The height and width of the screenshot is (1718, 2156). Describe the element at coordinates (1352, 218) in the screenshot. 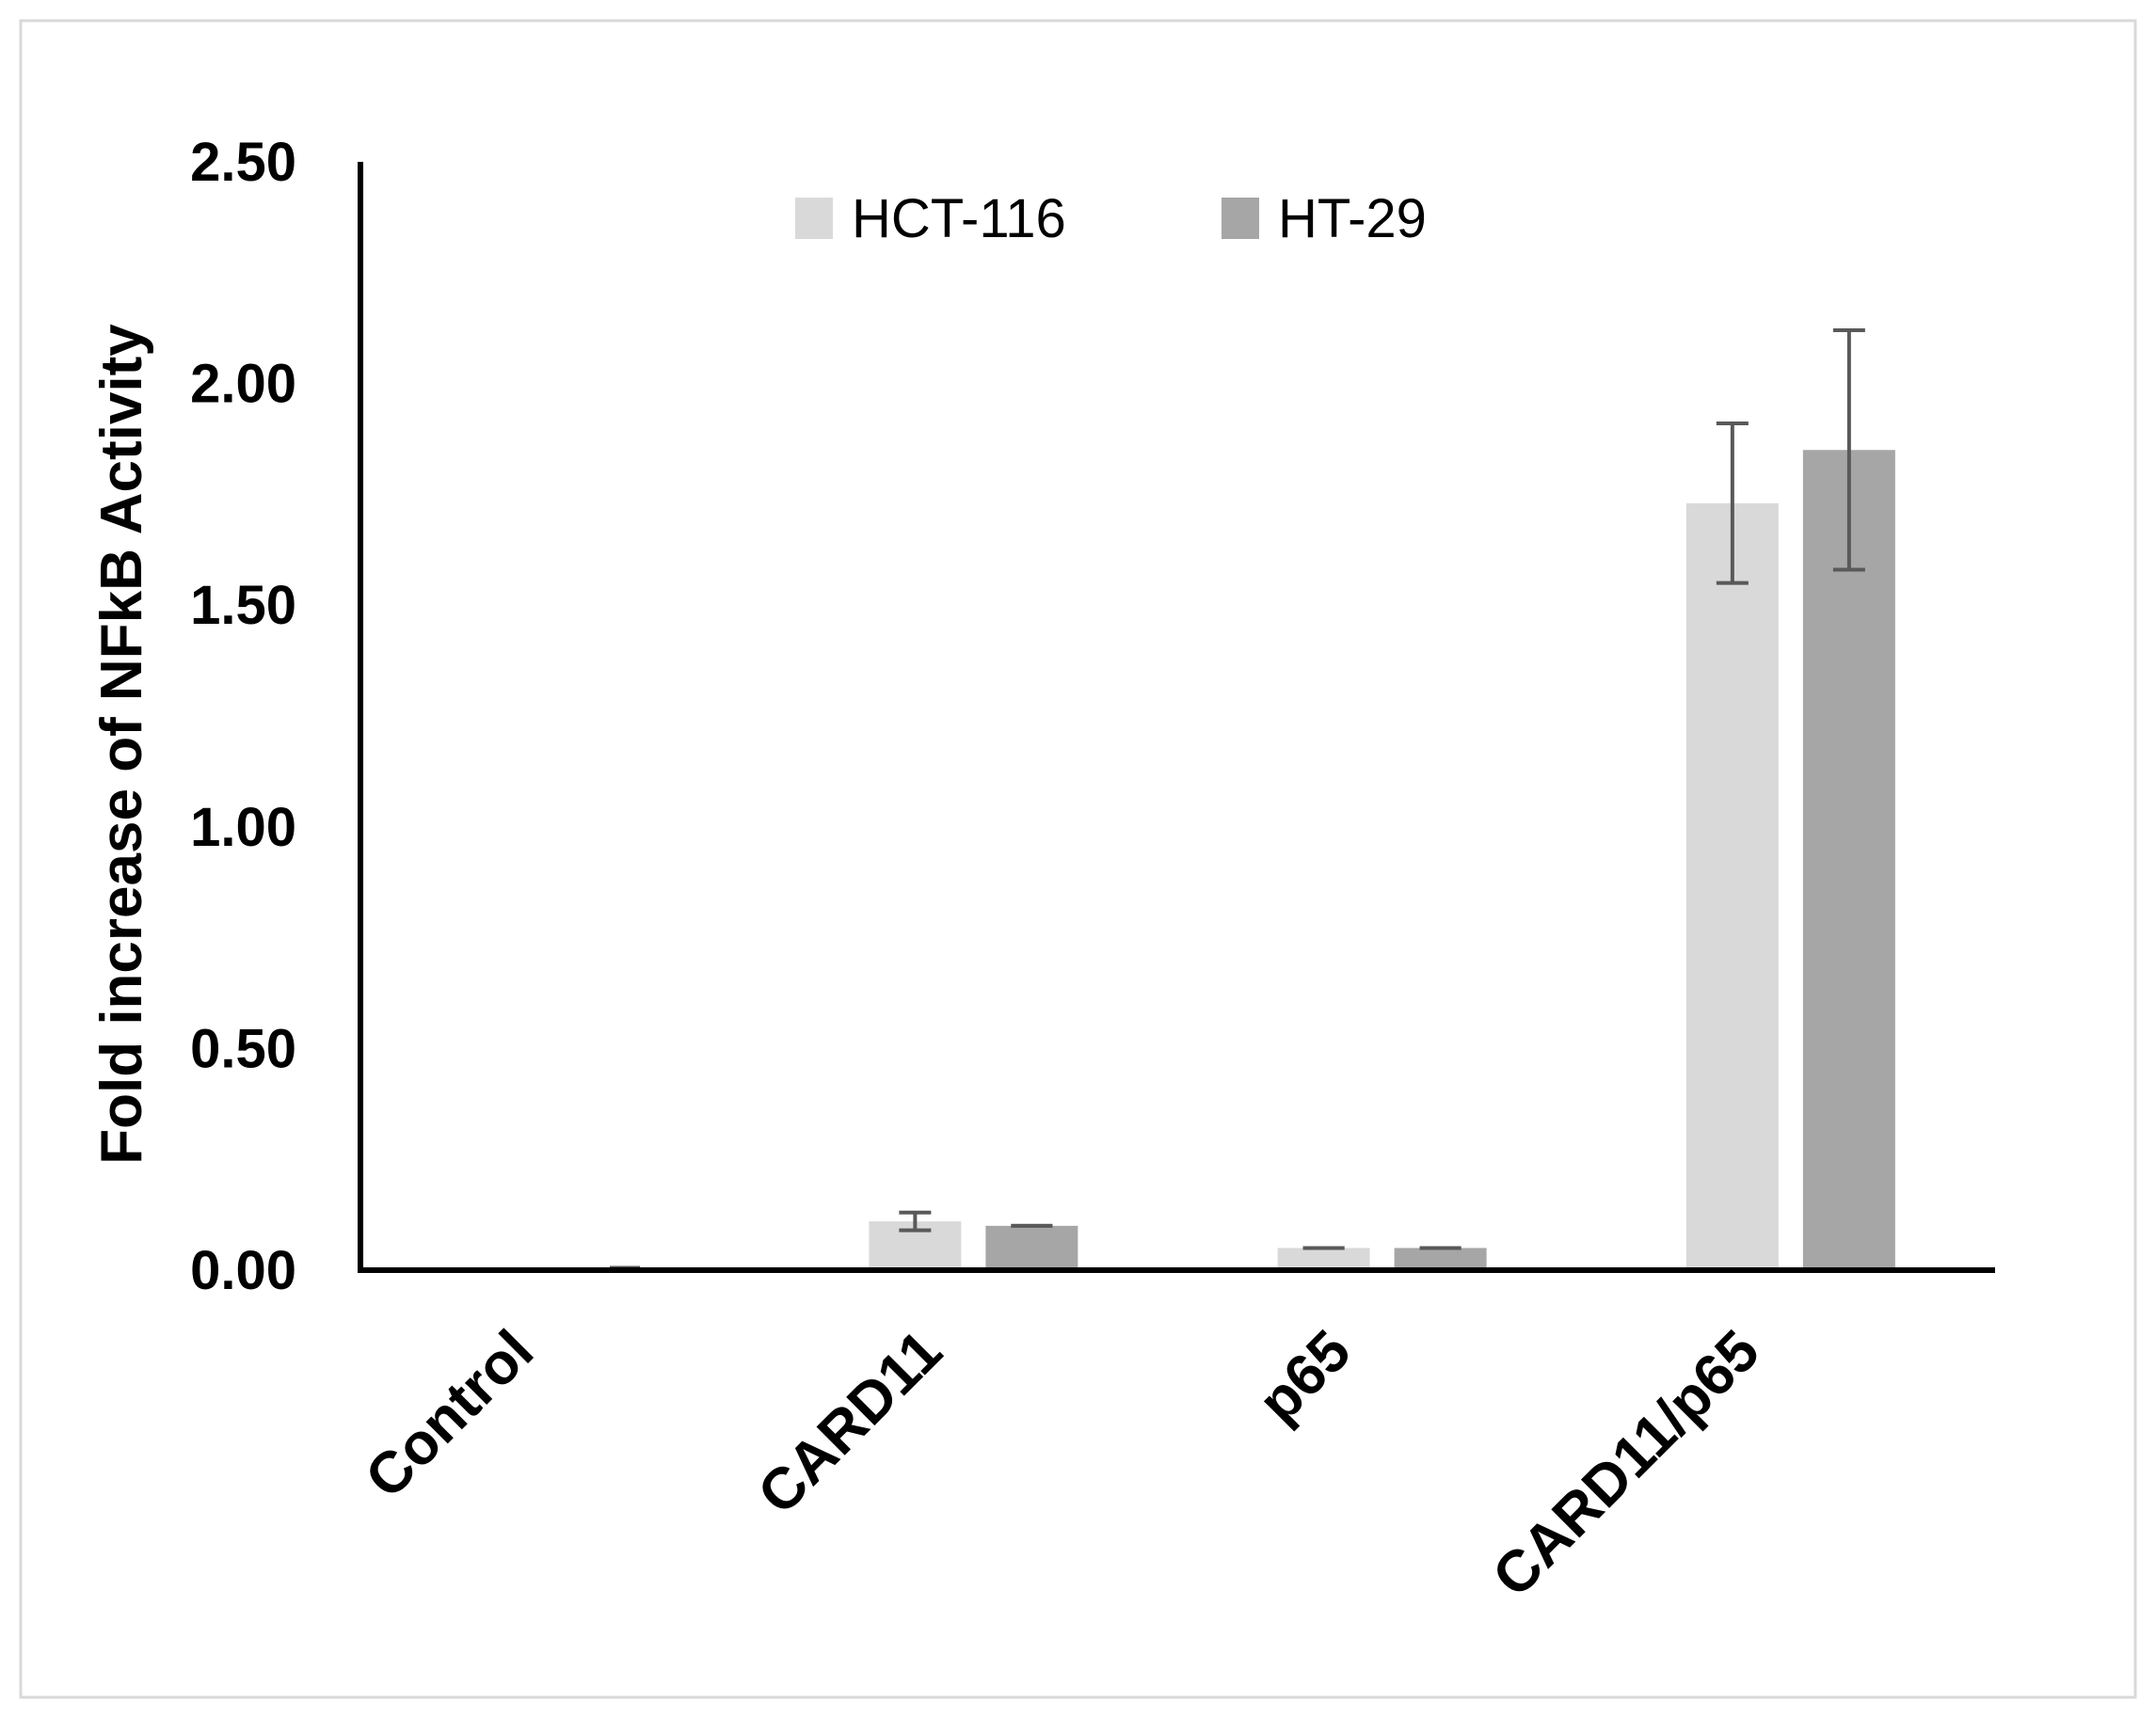

I see `legend-label: HT-29` at that location.